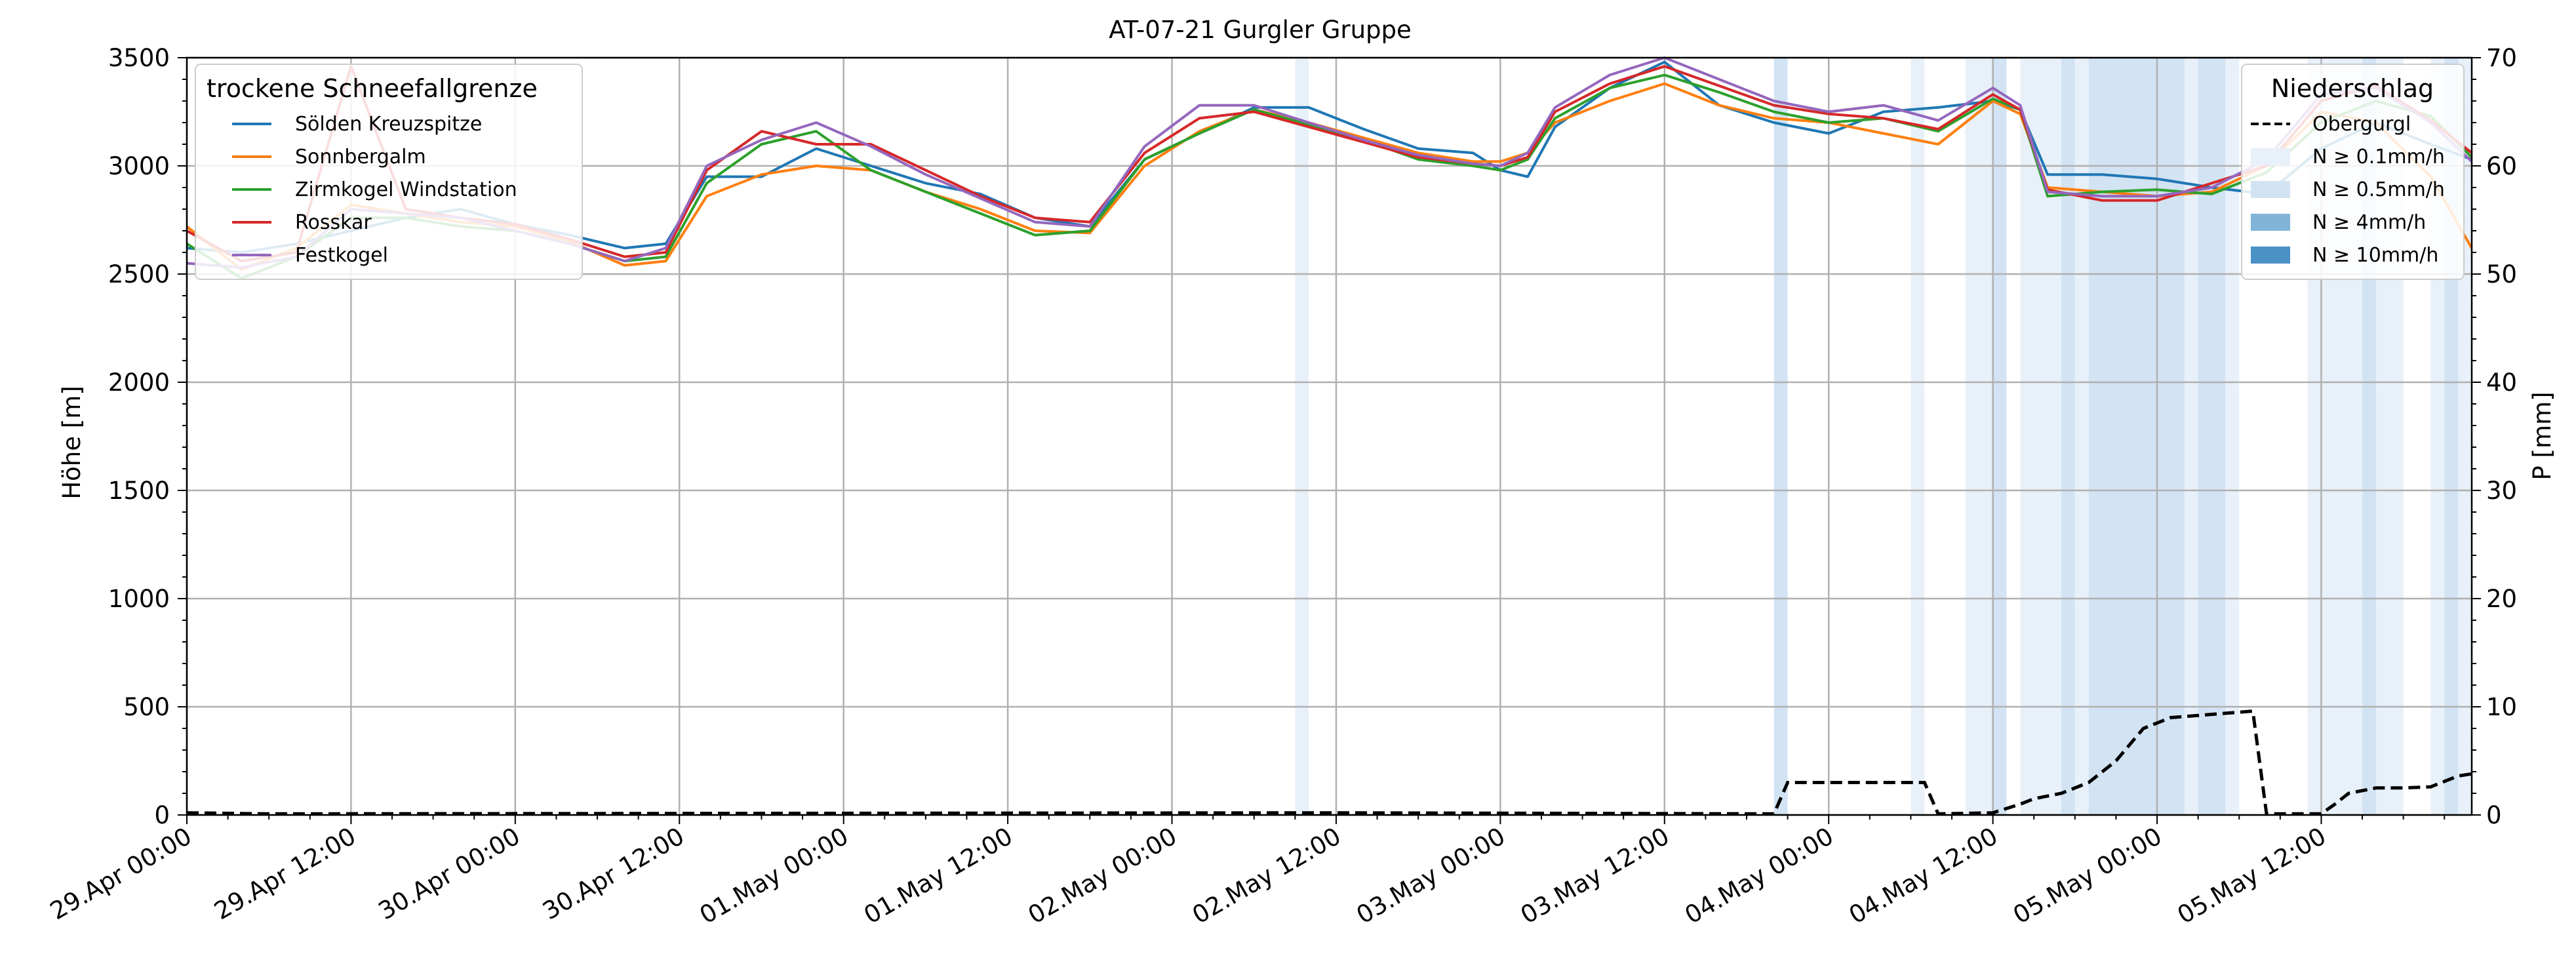  What do you see at coordinates (1923, 876) in the screenshot?
I see `x-tick-label: 04.May 12:00` at bounding box center [1923, 876].